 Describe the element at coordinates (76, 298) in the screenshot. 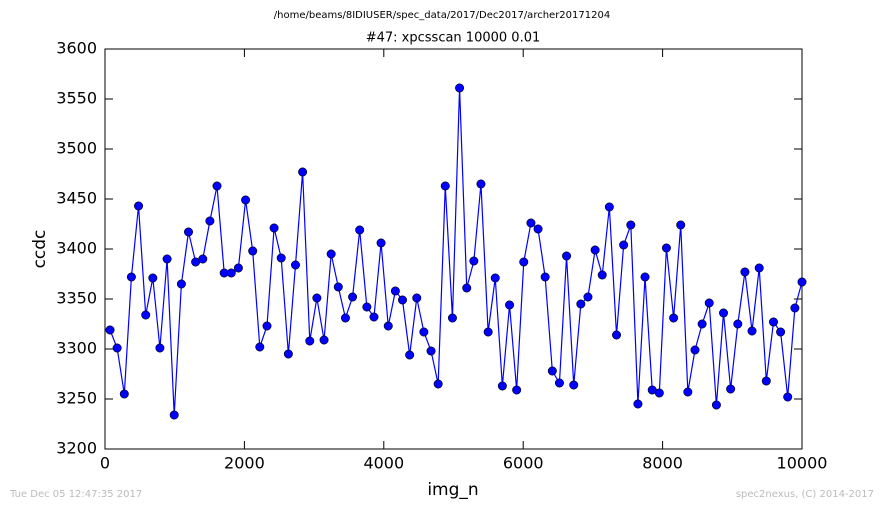

I see `y-tick-label: 3350` at that location.